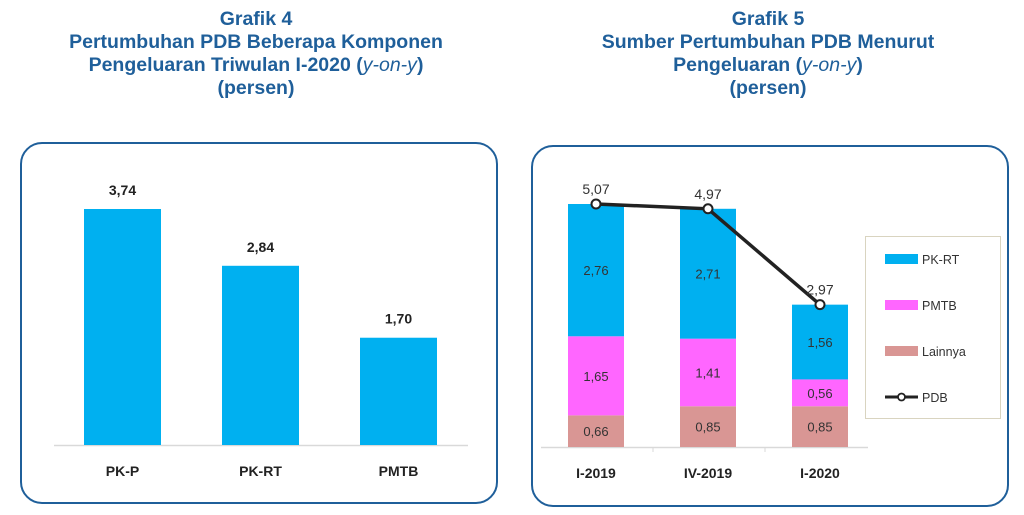  I want to click on chart5-segment-label: 1,41, so click(707, 372).